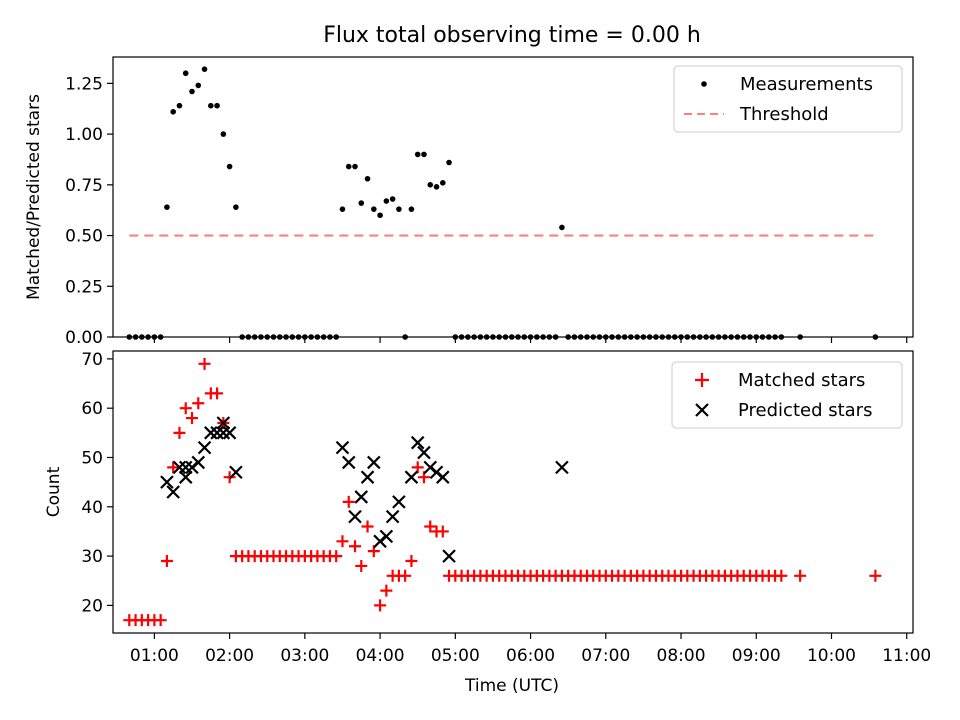  Describe the element at coordinates (92, 508) in the screenshot. I see `y-tick-label: 40` at that location.